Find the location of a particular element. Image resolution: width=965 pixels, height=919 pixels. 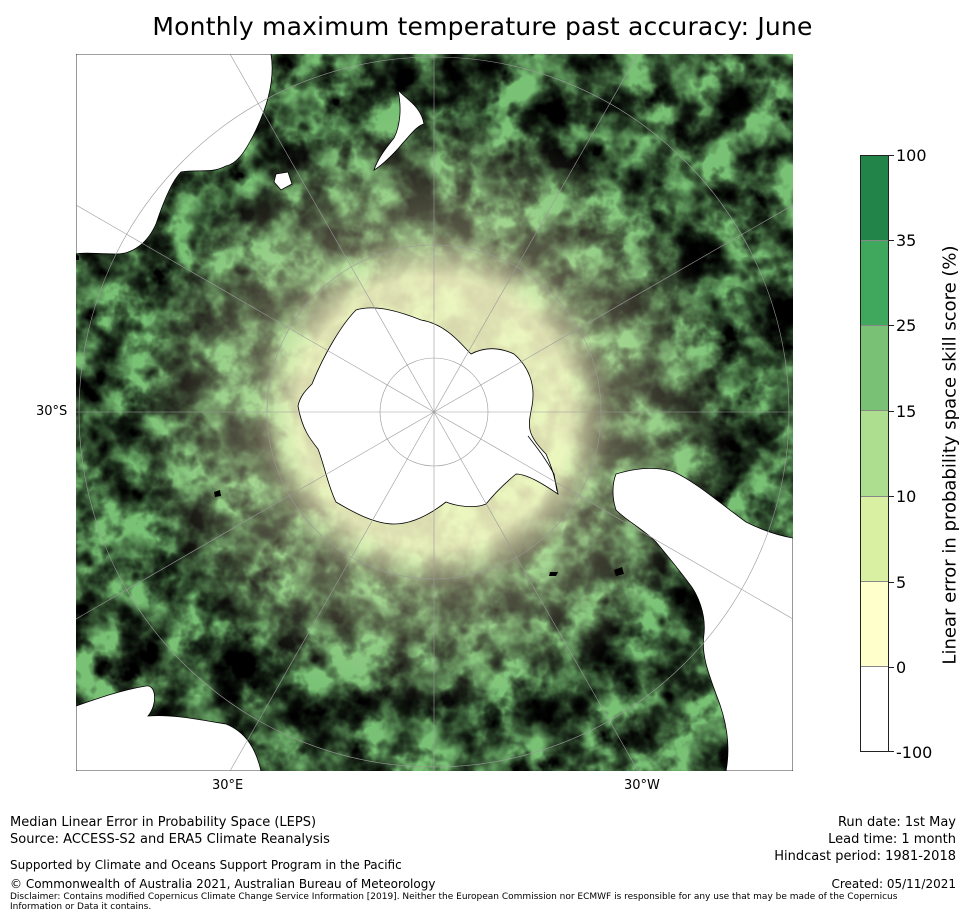

run-date: Run date: 1st May is located at coordinates (896, 822).